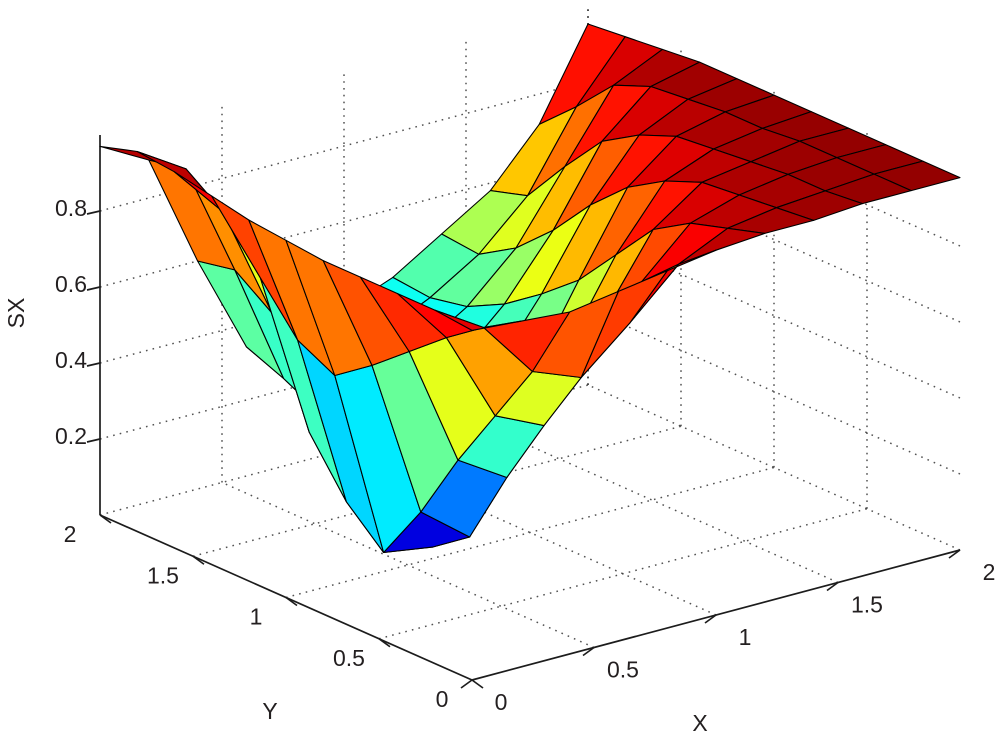 The height and width of the screenshot is (739, 1000). I want to click on x-tick-label: 1, so click(745, 637).